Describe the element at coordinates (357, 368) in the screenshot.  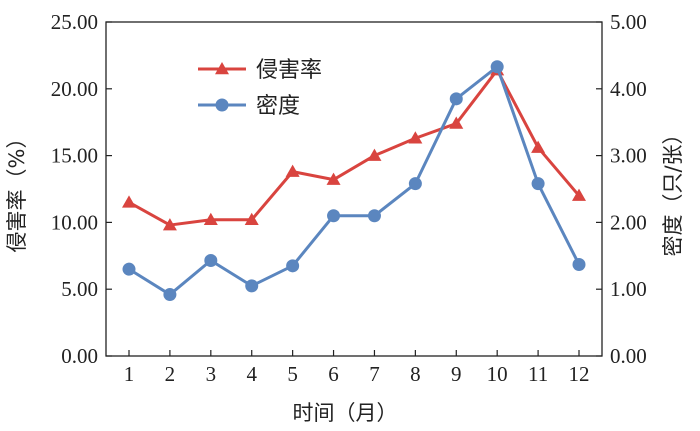
I see `x-axis-ticks: 1 2 3 4 5 6 7 8 9 10 11 12` at that location.